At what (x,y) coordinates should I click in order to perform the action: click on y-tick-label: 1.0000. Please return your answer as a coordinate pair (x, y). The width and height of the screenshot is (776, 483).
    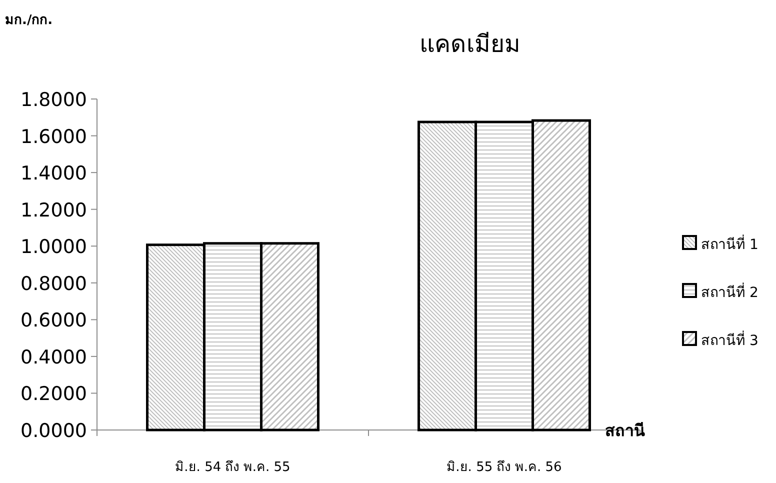
    Looking at the image, I should click on (53, 247).